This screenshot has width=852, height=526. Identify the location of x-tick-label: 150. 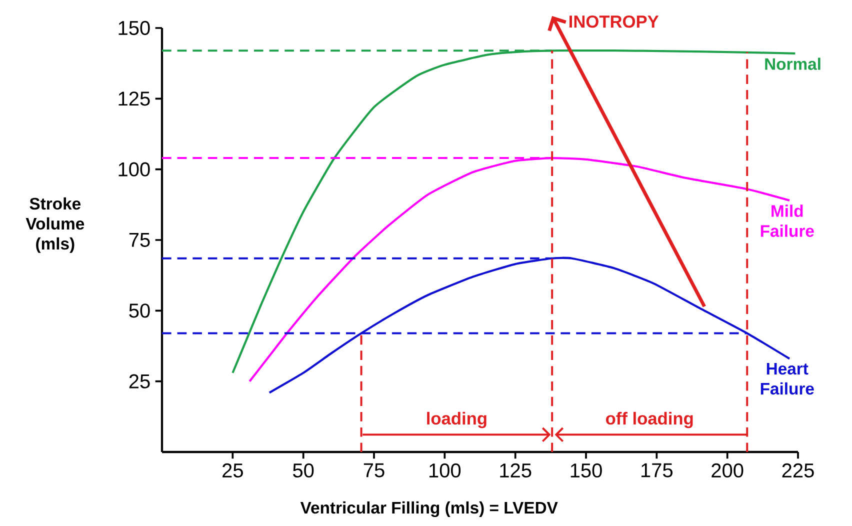
(586, 470).